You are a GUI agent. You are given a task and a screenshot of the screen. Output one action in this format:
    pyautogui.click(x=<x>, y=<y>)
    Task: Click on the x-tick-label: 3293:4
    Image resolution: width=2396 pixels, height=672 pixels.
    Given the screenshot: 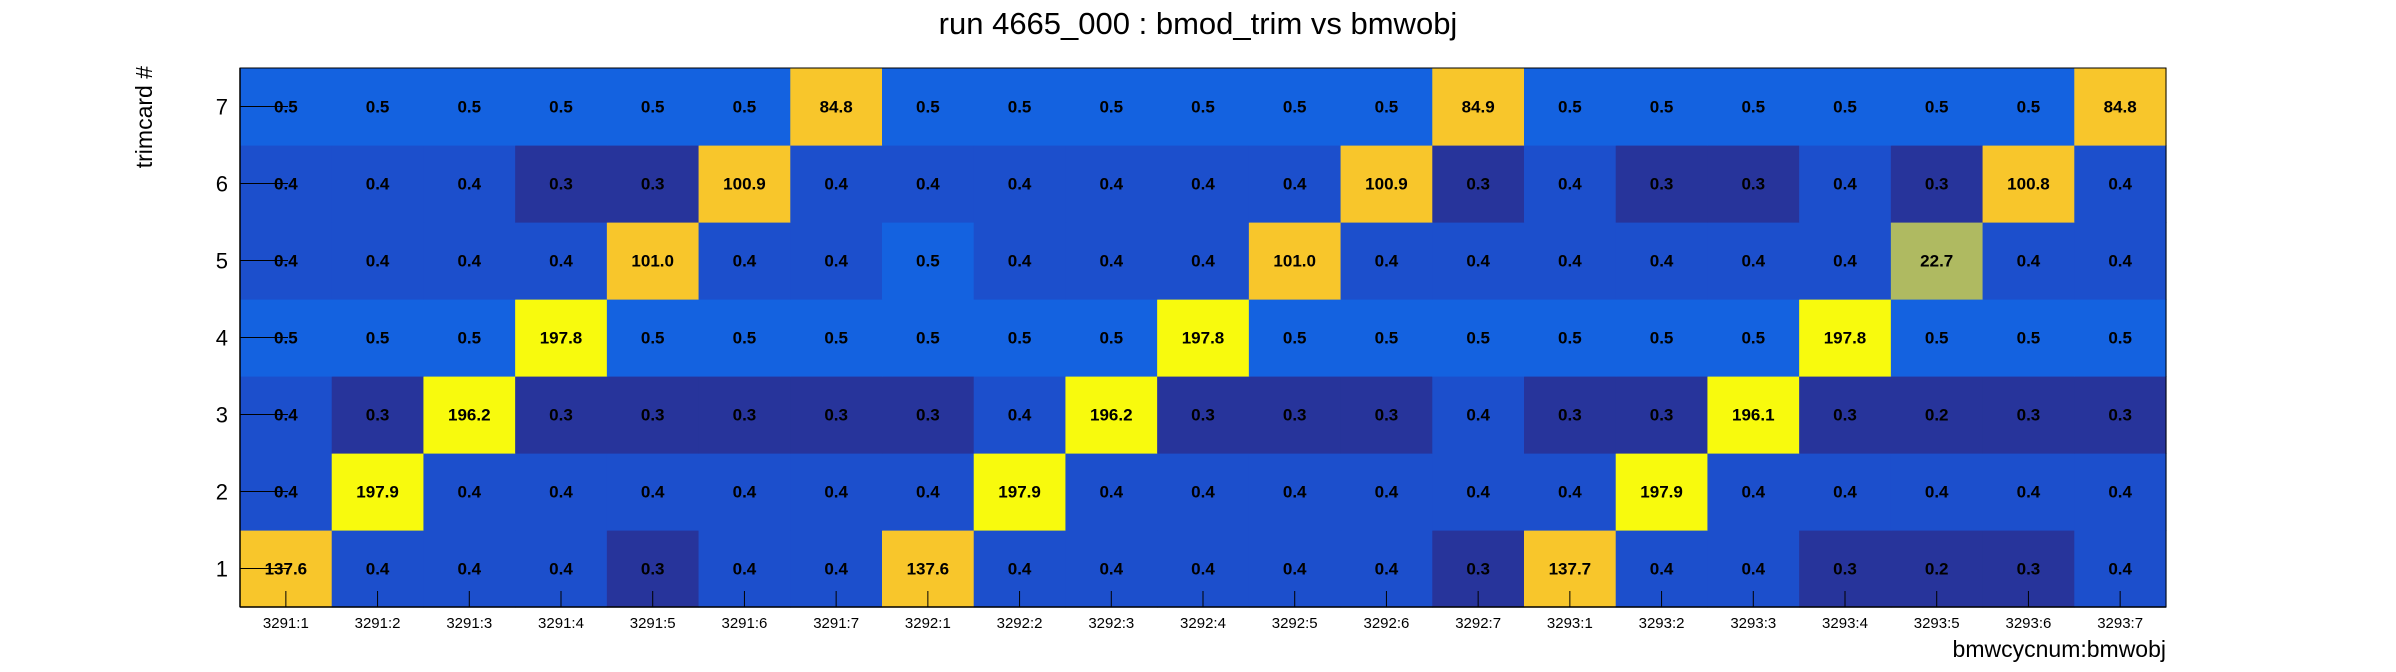 What is the action you would take?
    pyautogui.click(x=1845, y=623)
    